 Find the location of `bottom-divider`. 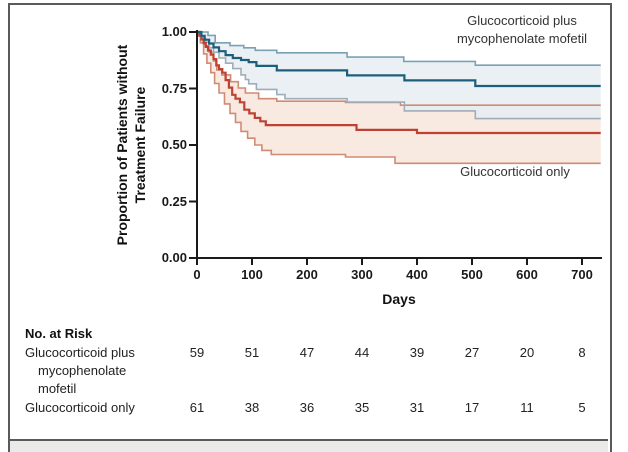

bottom-divider is located at coordinates (309, 440).